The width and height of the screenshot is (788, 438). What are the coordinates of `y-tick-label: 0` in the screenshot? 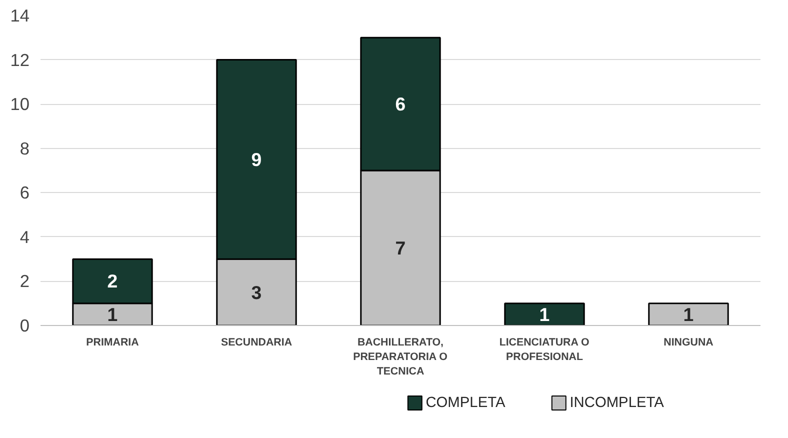 It's located at (25, 326).